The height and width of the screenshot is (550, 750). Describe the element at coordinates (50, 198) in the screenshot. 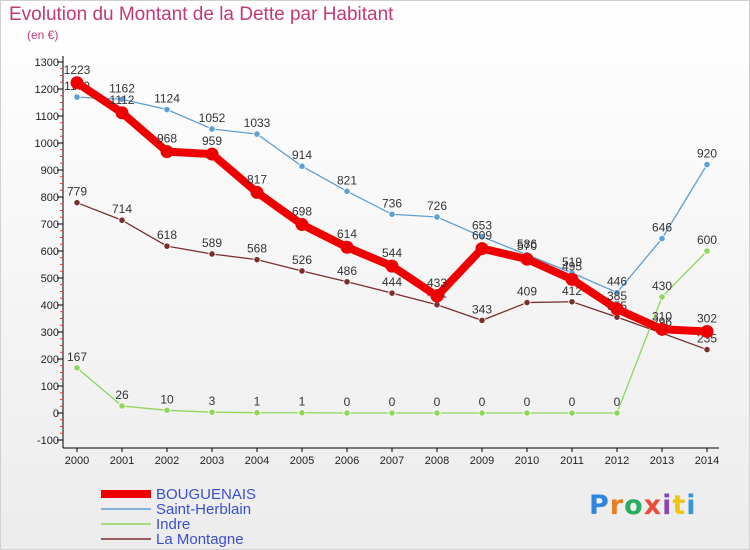

I see `y-tick-label: 800` at that location.